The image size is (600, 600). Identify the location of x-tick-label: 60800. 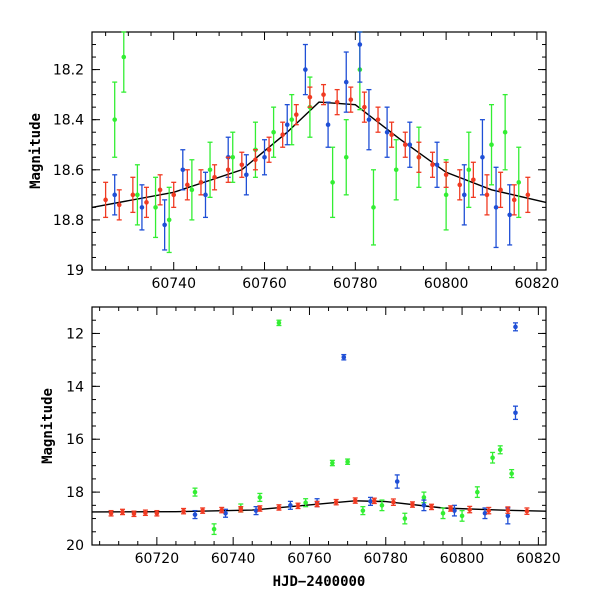
(446, 284).